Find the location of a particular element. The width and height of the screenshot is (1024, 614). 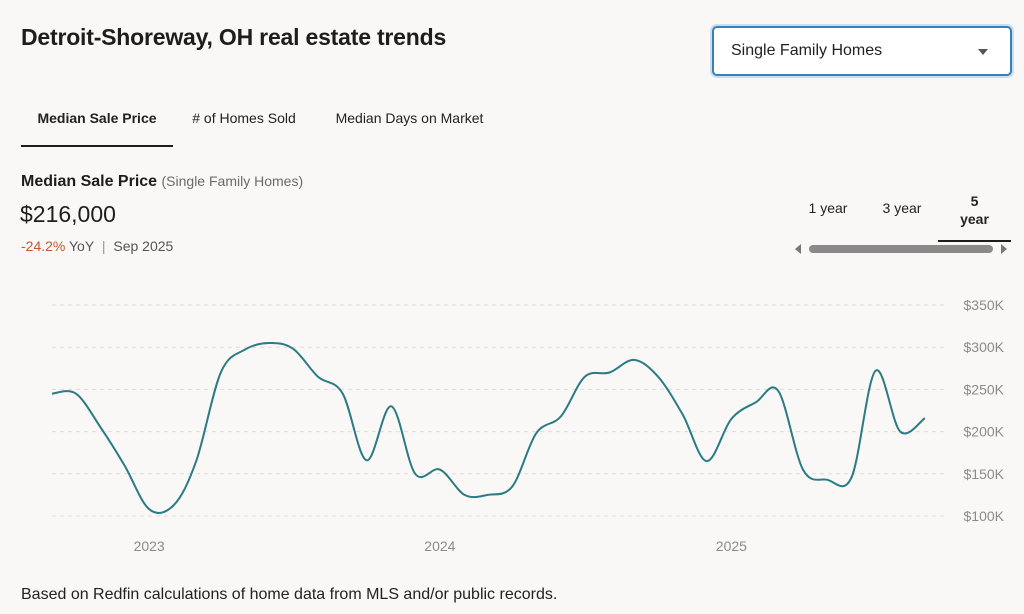

change-line: -24.2% YoY | Sep 2025 is located at coordinates (97, 246).